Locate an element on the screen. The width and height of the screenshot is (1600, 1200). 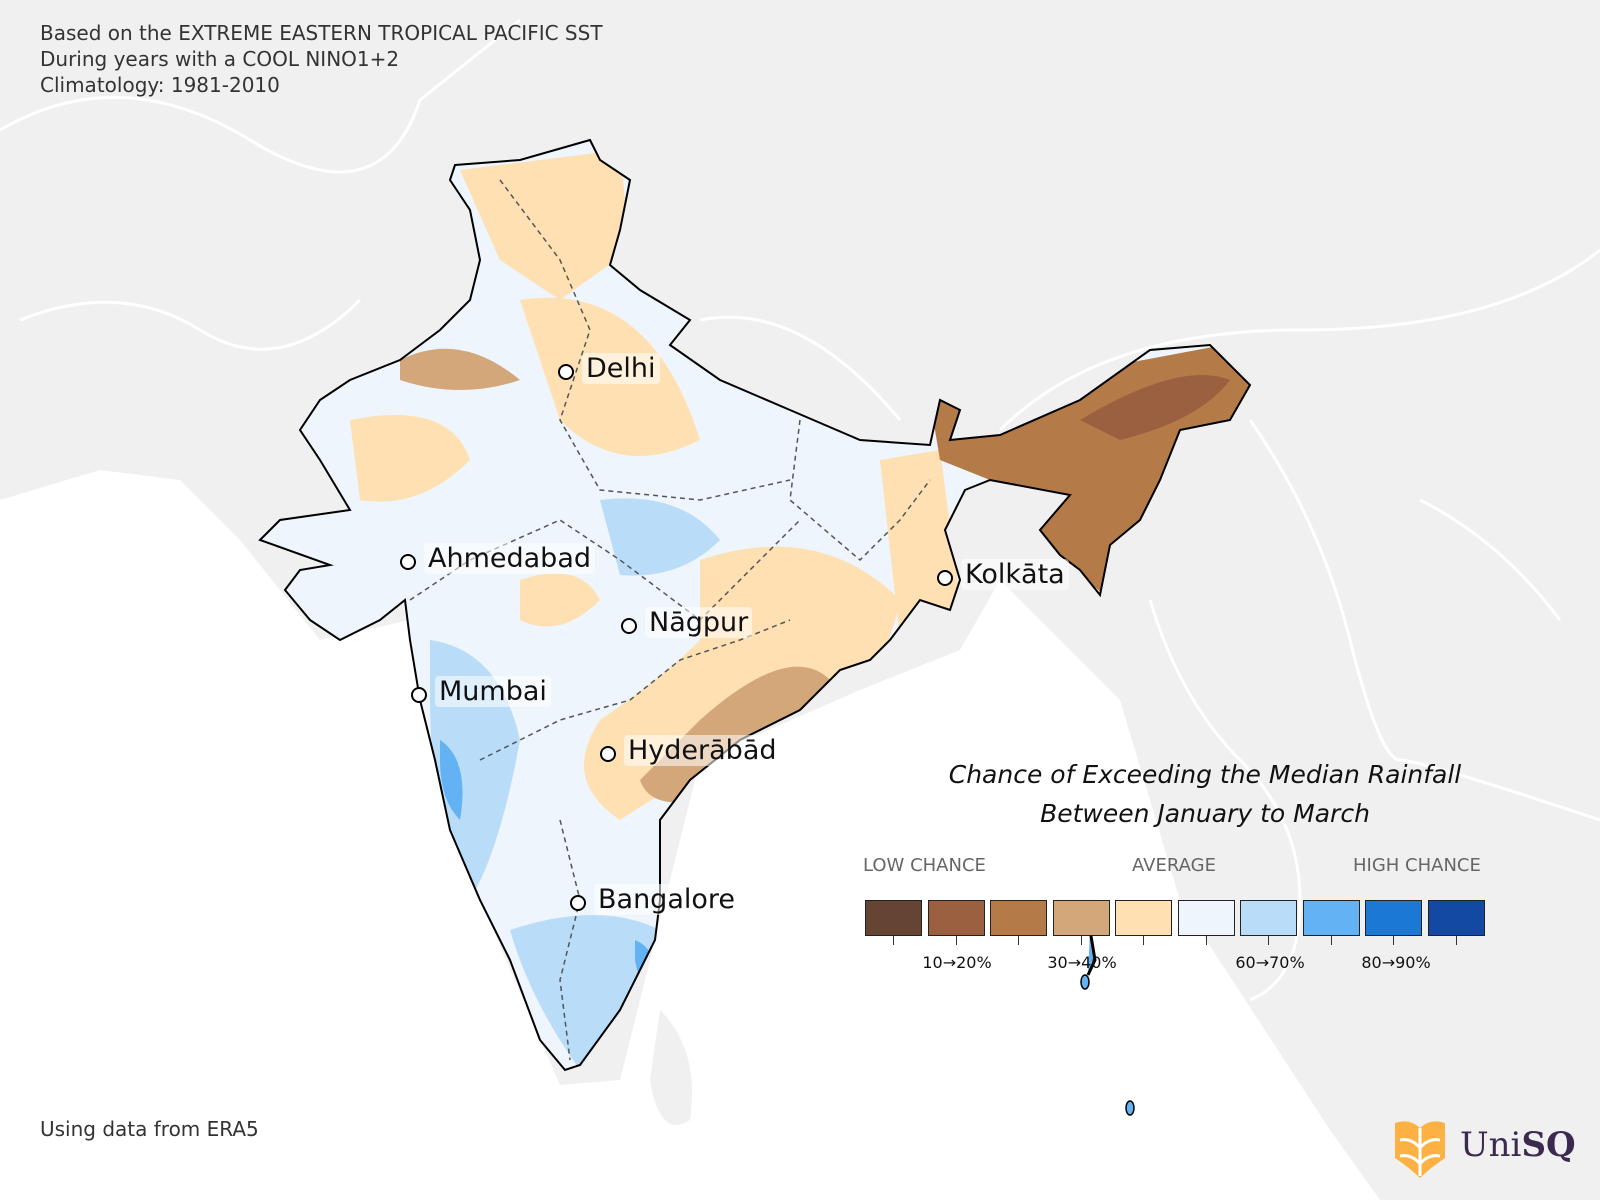
title-line-1: Chance of Exceeding the Median Rainfall is located at coordinates (1205, 774).